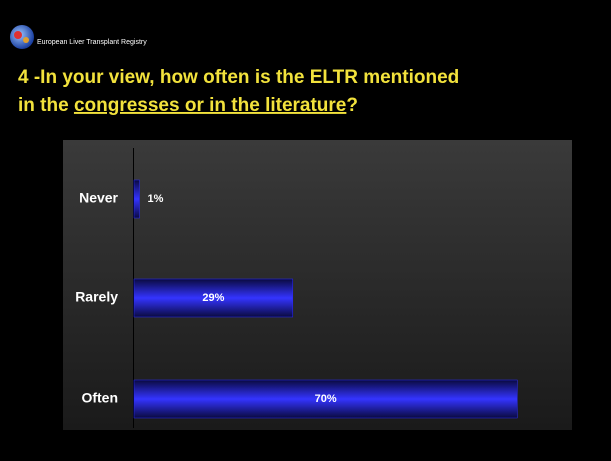 This screenshot has width=611, height=461. What do you see at coordinates (98, 198) in the screenshot?
I see `category-label: Never` at bounding box center [98, 198].